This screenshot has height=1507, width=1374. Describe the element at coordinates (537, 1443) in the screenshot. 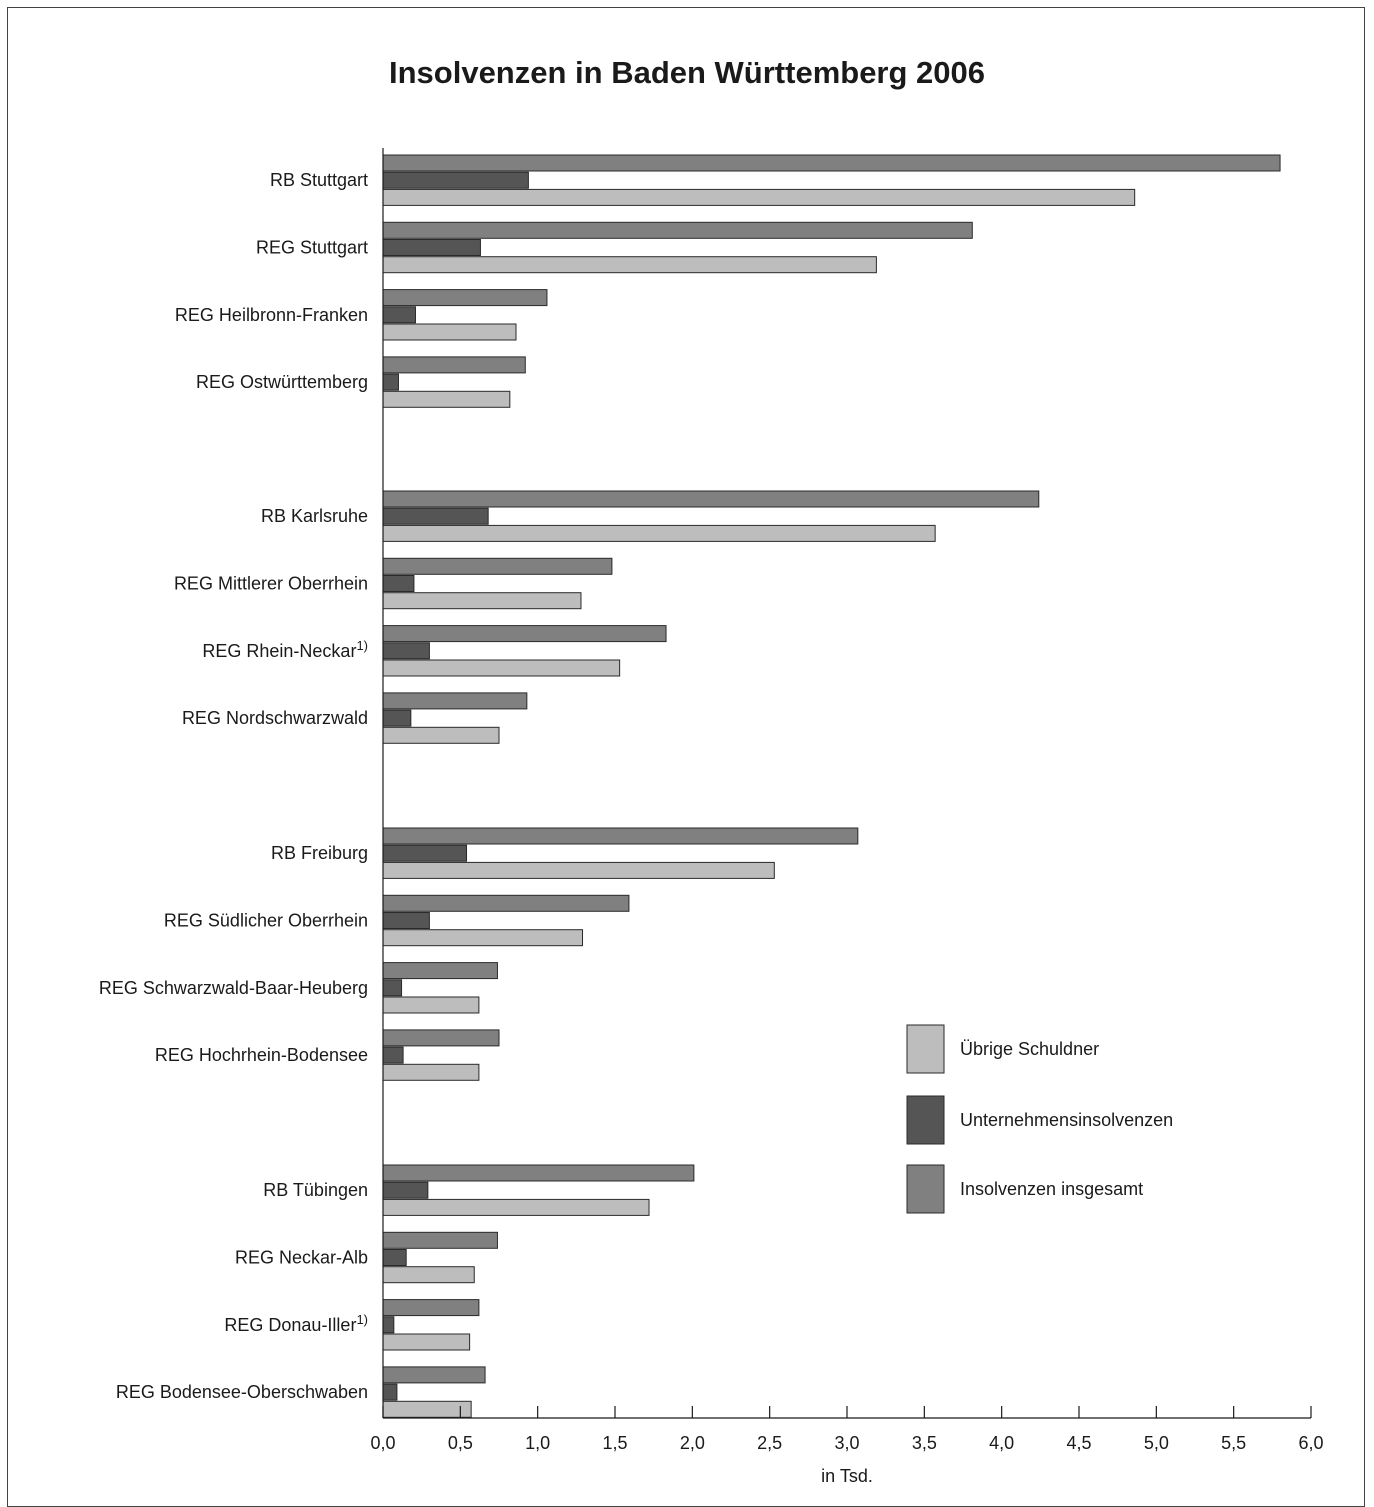

I see `x-tick-label: 1,0` at that location.